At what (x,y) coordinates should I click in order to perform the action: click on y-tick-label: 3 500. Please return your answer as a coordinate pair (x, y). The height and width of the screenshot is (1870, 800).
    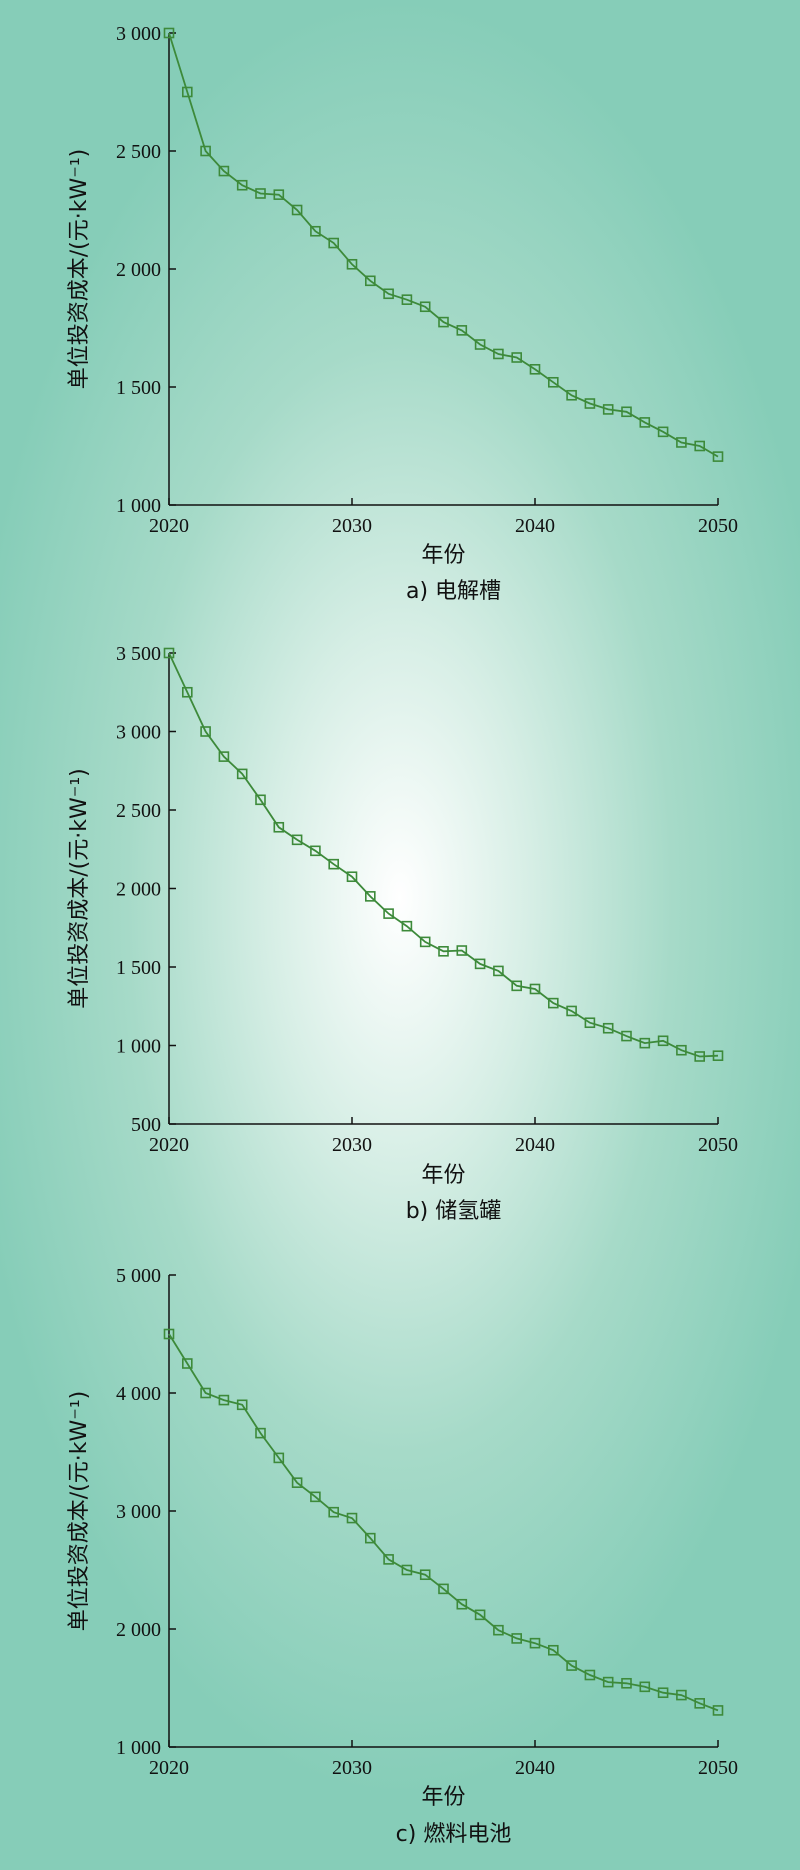
    Looking at the image, I should click on (138, 654).